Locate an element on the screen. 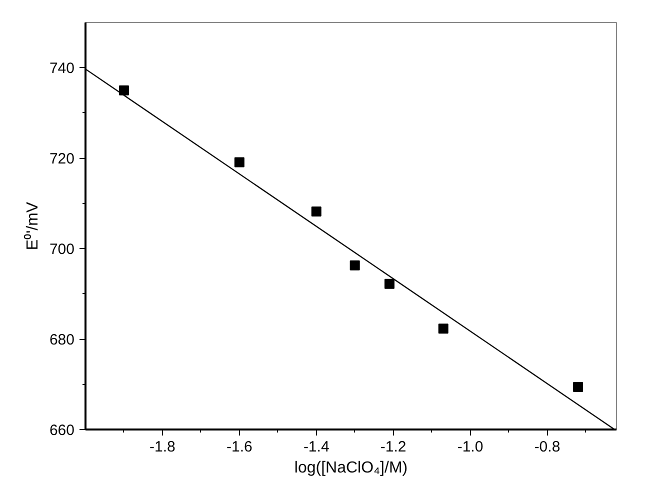  y-tick-label: 700 is located at coordinates (62, 249).